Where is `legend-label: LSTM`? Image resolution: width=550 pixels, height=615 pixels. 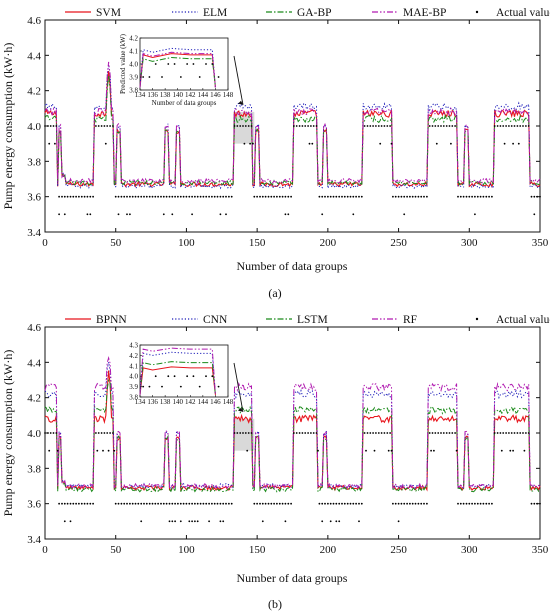
legend-label: LSTM is located at coordinates (312, 320).